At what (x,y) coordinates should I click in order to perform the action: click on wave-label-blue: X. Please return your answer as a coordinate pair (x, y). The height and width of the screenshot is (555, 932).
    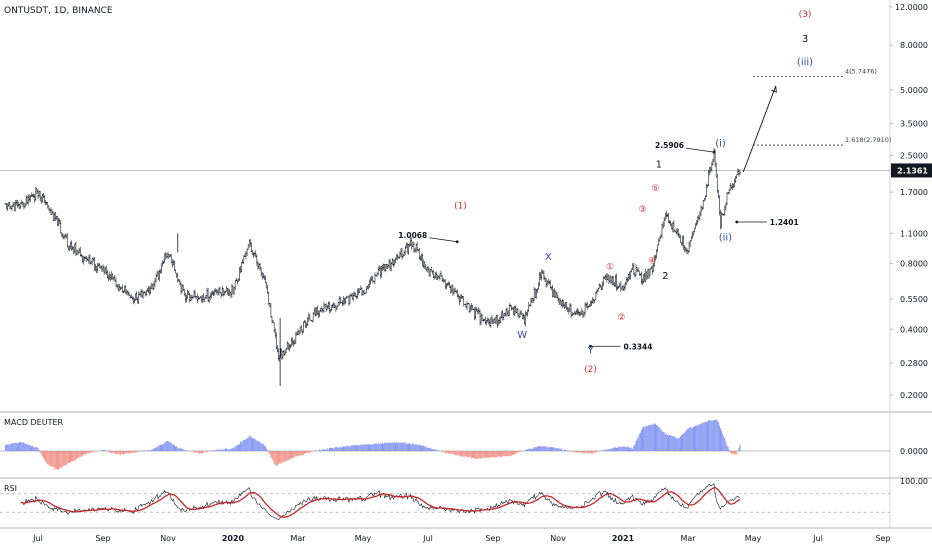
    Looking at the image, I should click on (548, 257).